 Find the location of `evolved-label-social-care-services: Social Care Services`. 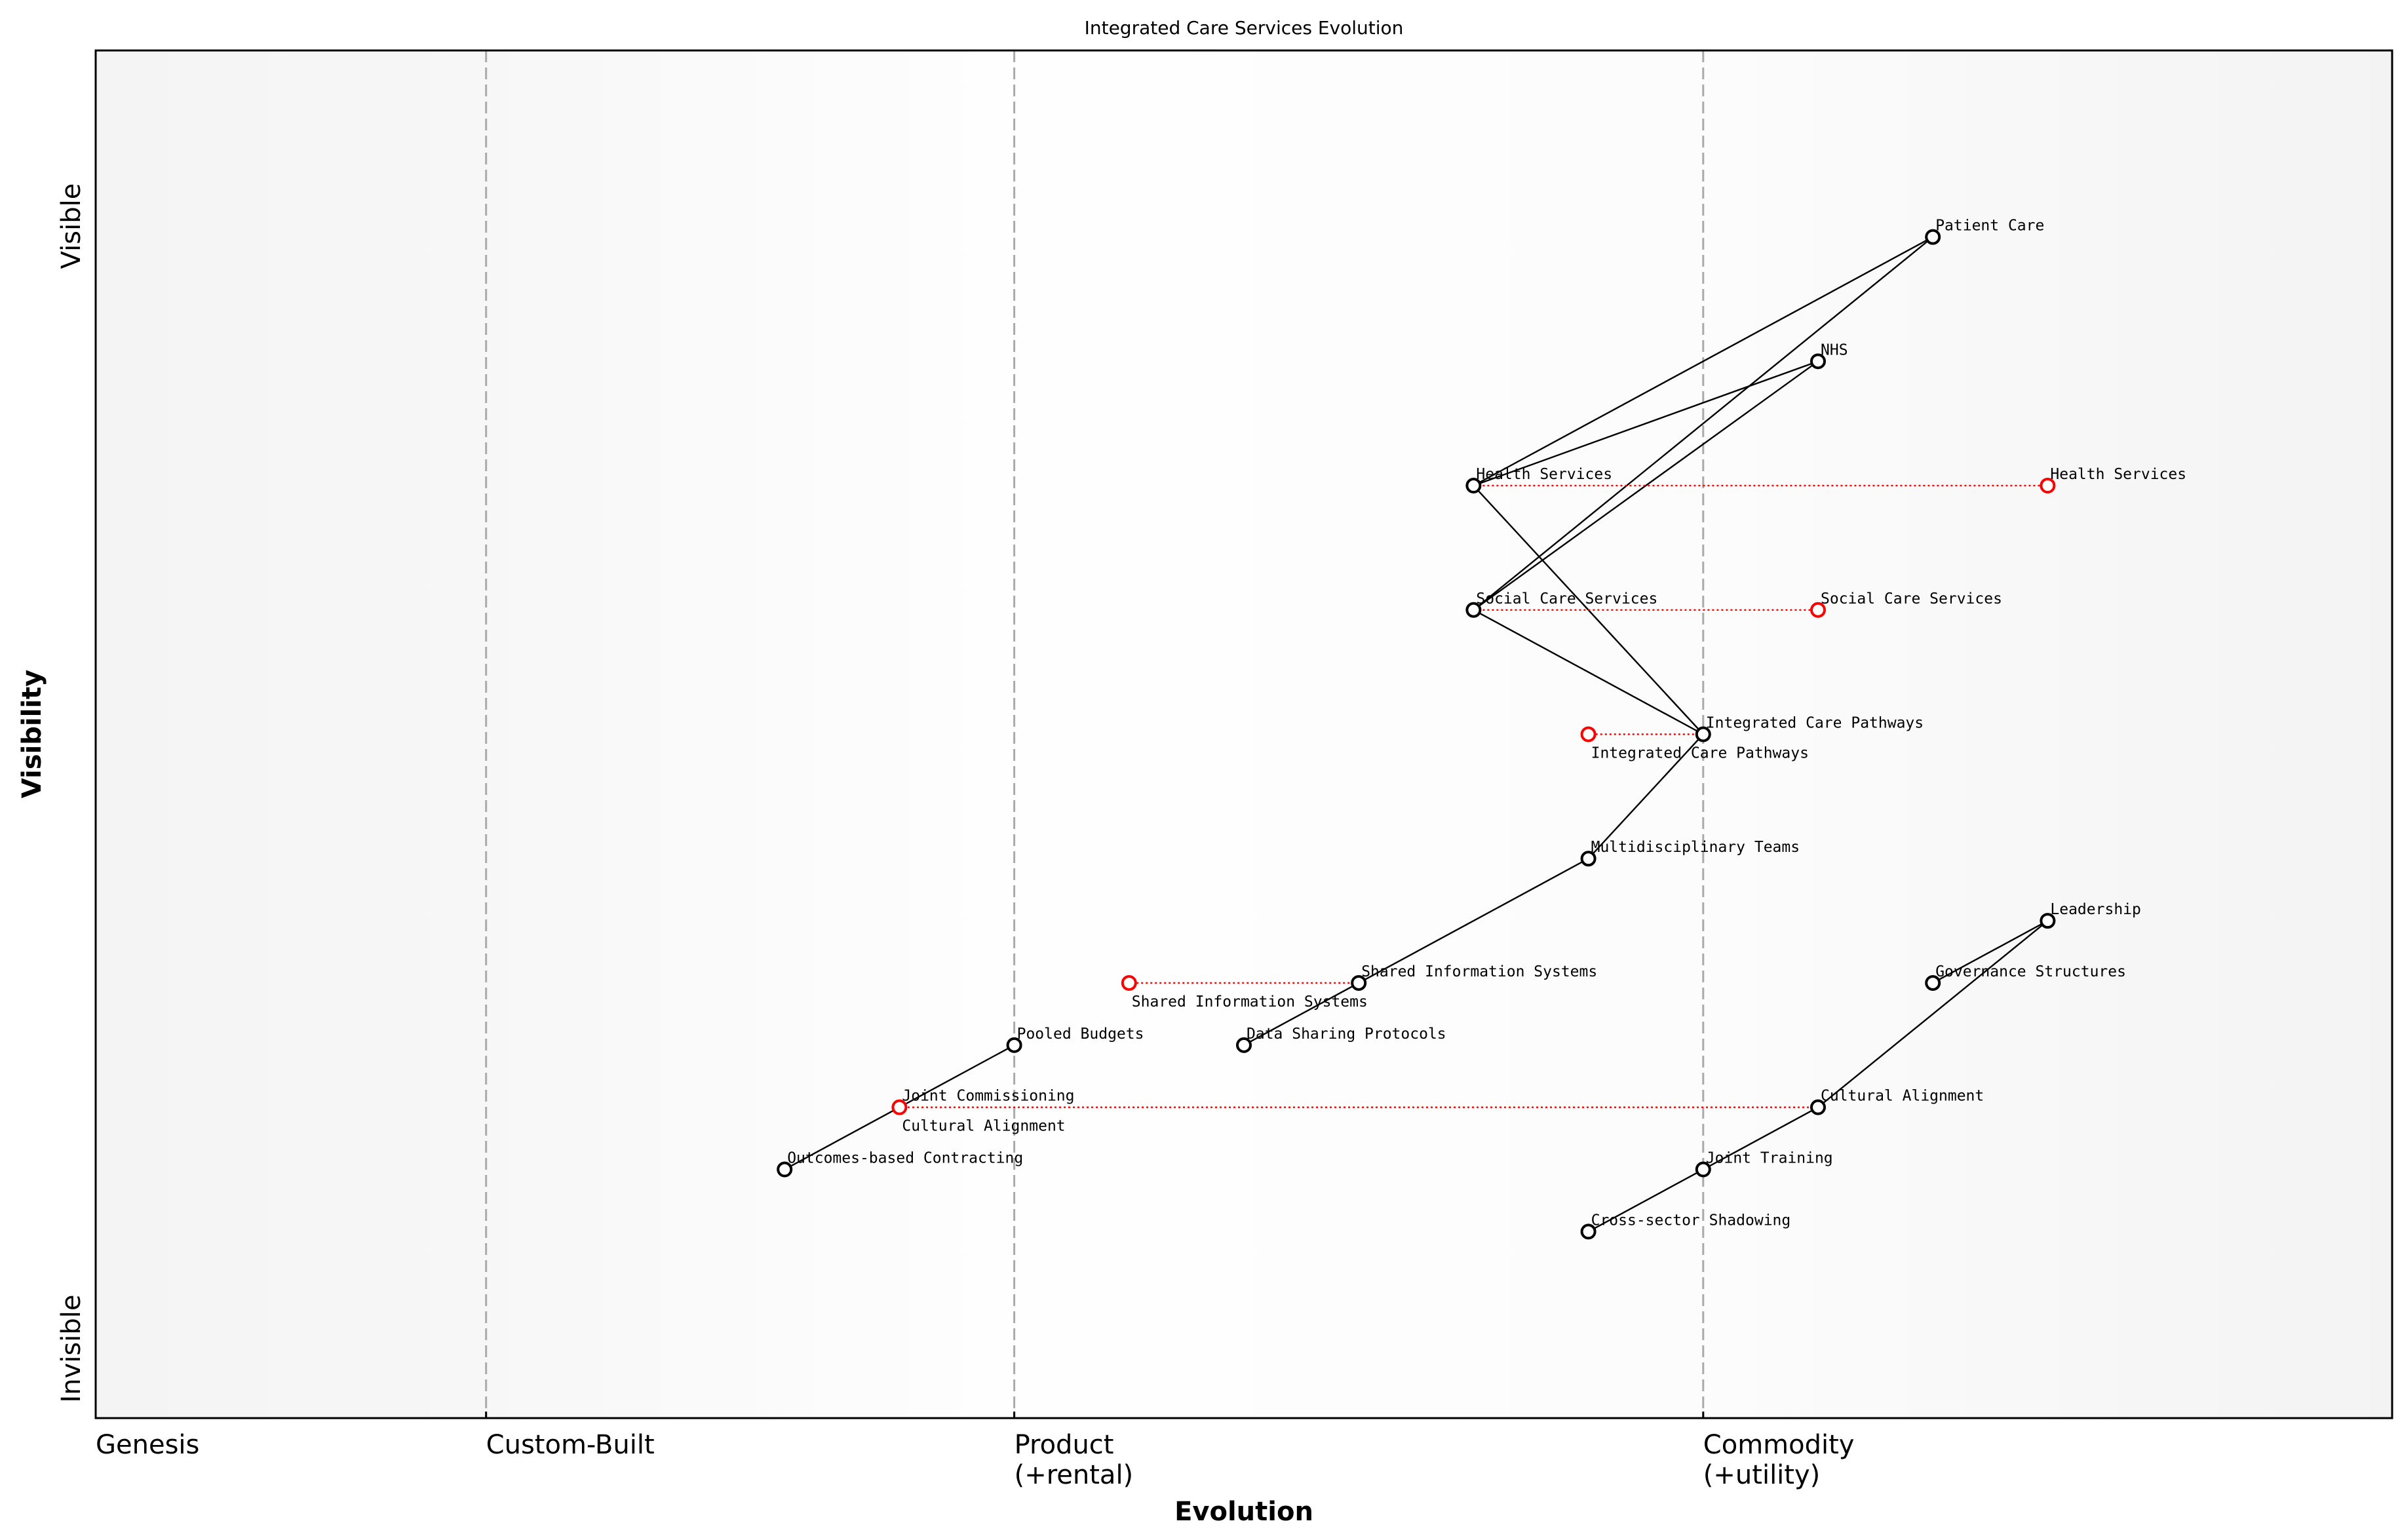

evolved-label-social-care-services: Social Care Services is located at coordinates (1911, 598).